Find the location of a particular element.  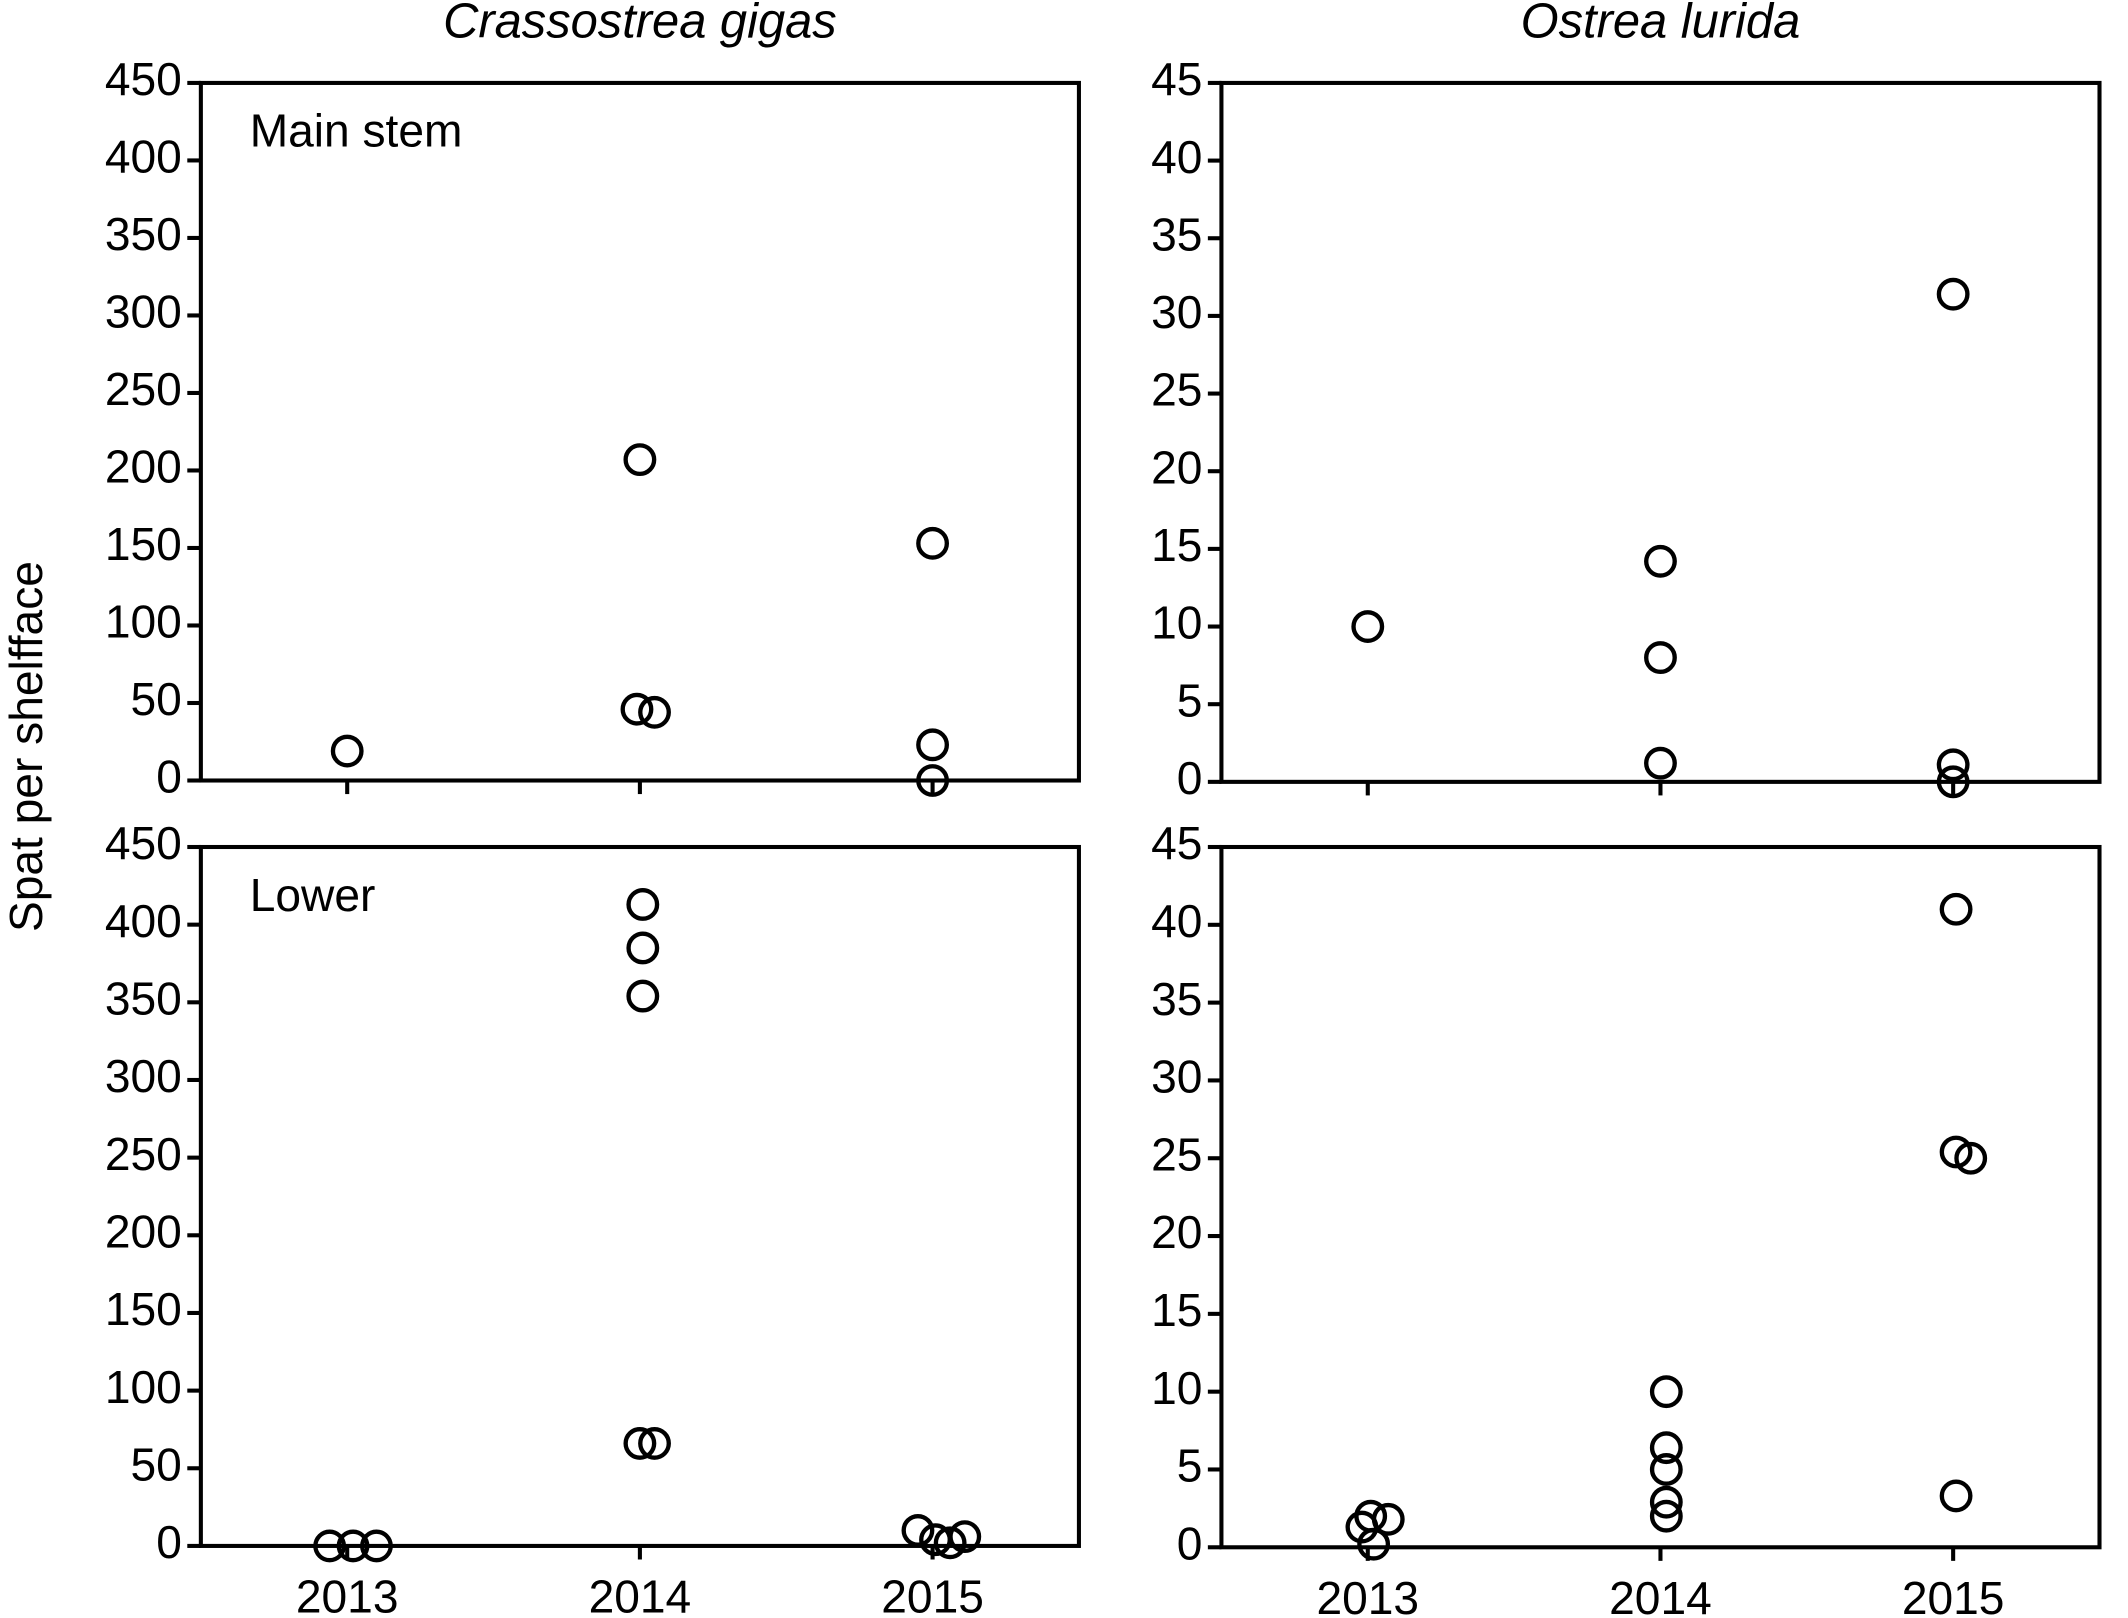

panel-title: Ostrea lurida is located at coordinates (1661, 24).